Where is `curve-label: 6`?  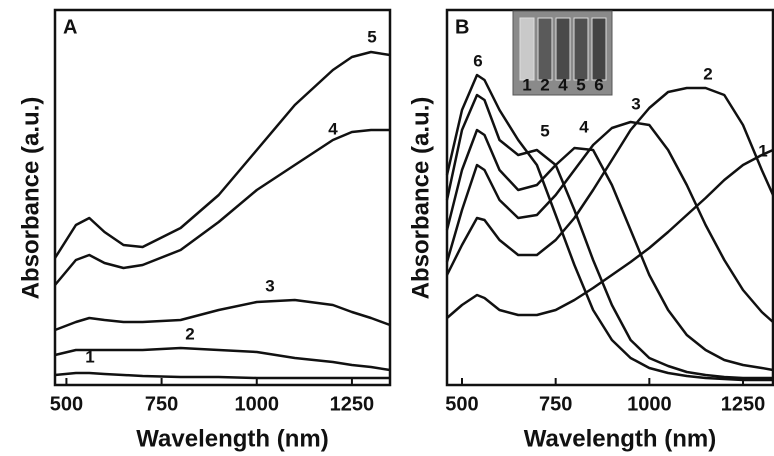 curve-label: 6 is located at coordinates (477, 60).